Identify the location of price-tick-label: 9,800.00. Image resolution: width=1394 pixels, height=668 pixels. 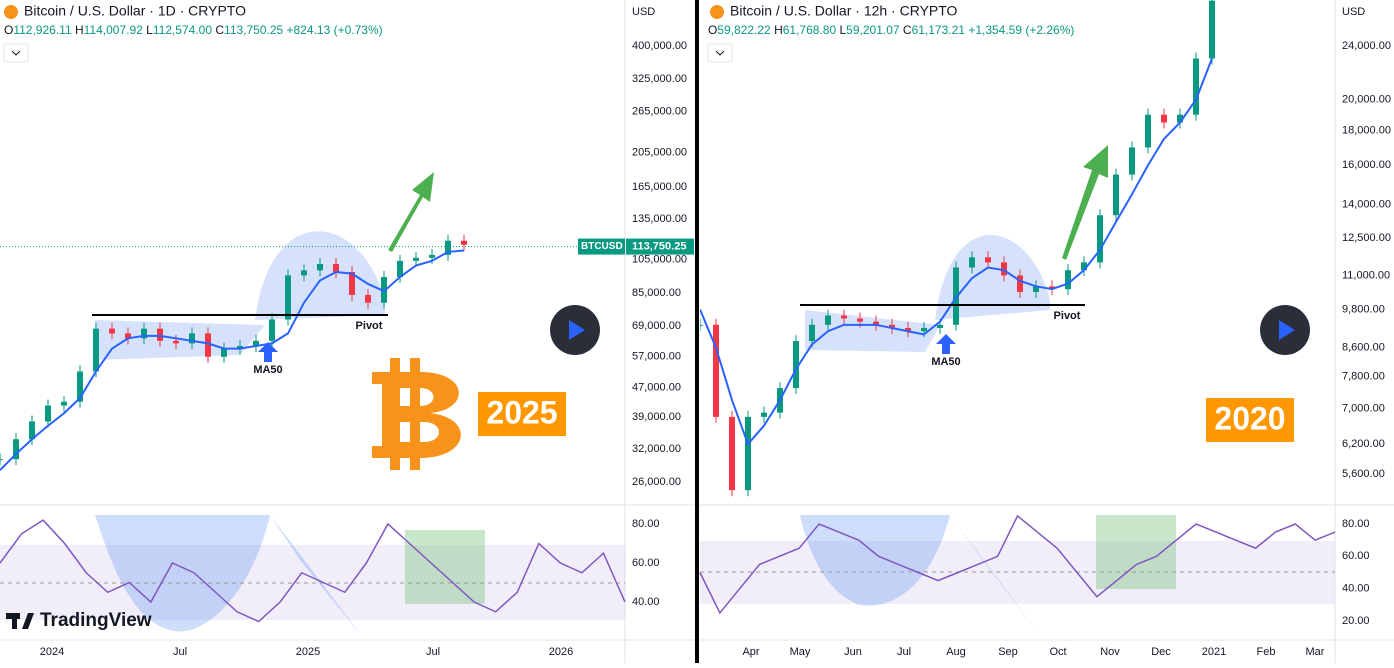
(1363, 309).